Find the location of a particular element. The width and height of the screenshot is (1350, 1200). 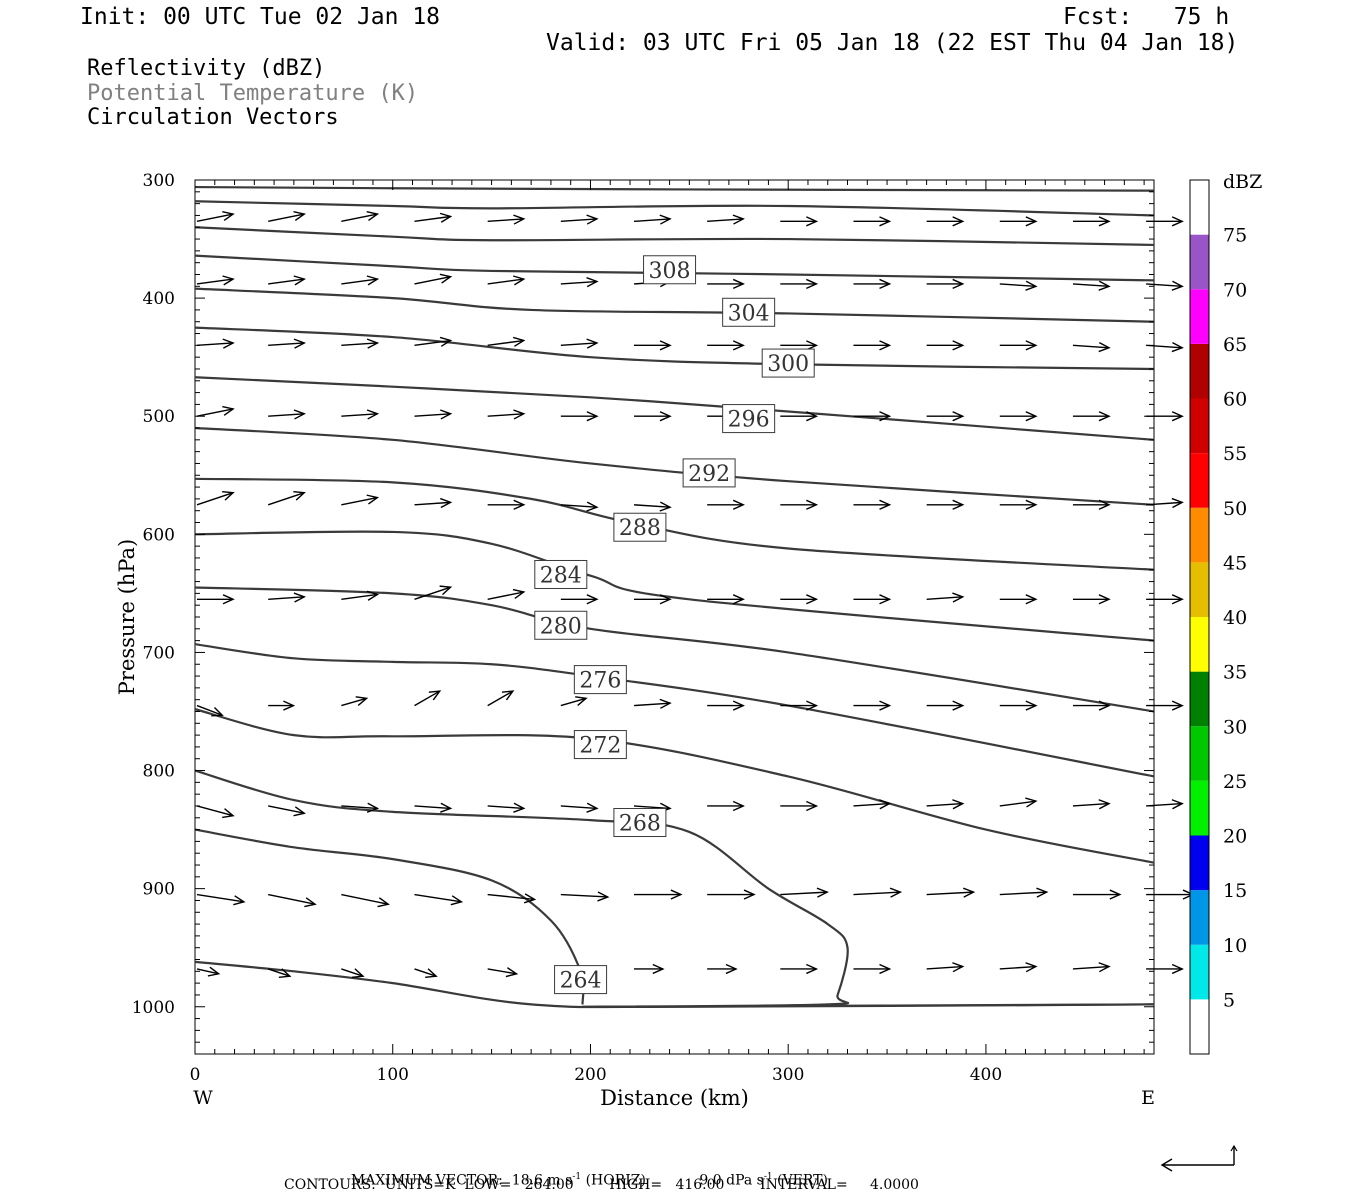

reference-vector is located at coordinates (1199, 1158).